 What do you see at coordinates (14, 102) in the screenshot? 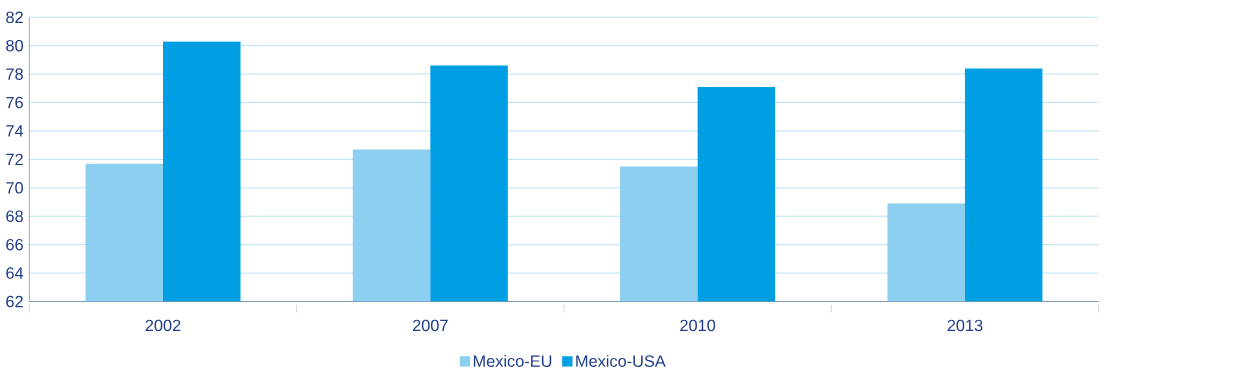
I see `y-tick-label: 76` at bounding box center [14, 102].